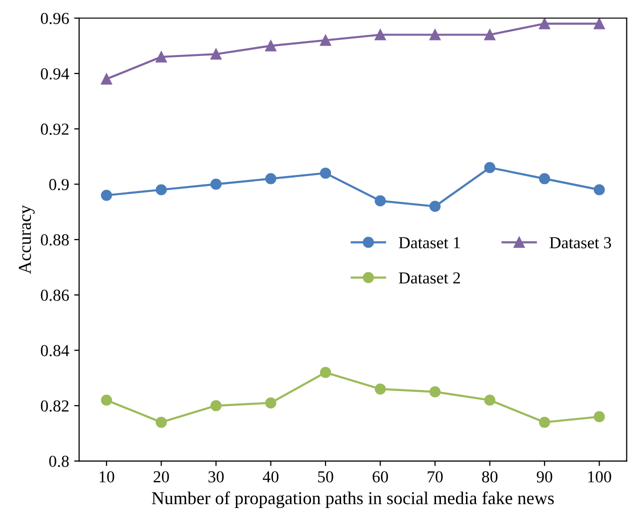 The image size is (633, 518). Describe the element at coordinates (59, 184) in the screenshot. I see `y-tick-label: 0.9` at that location.